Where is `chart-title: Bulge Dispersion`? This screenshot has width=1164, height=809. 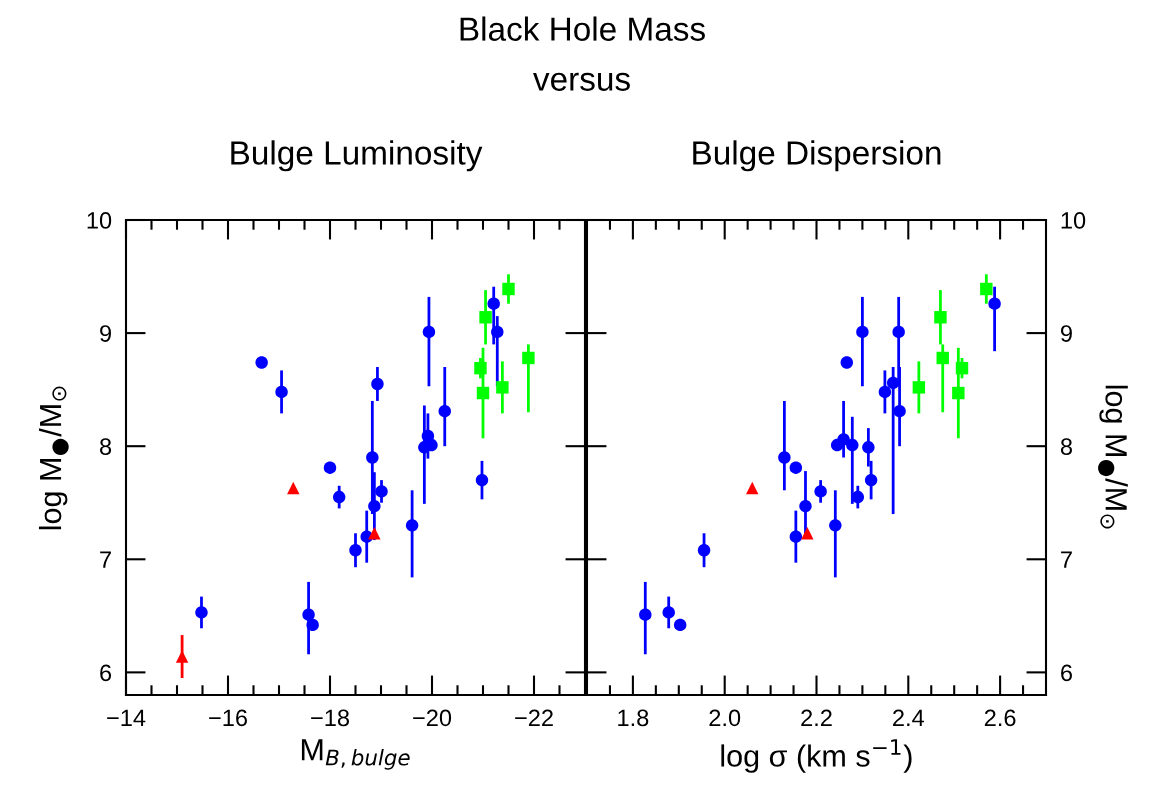 chart-title: Bulge Dispersion is located at coordinates (817, 156).